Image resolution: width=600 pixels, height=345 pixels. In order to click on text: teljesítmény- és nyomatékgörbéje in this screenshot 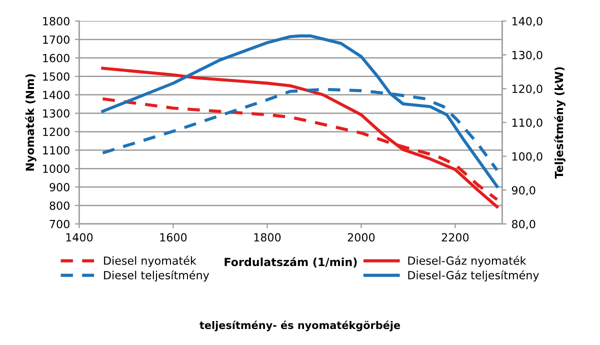, I will do `click(300, 326)`.